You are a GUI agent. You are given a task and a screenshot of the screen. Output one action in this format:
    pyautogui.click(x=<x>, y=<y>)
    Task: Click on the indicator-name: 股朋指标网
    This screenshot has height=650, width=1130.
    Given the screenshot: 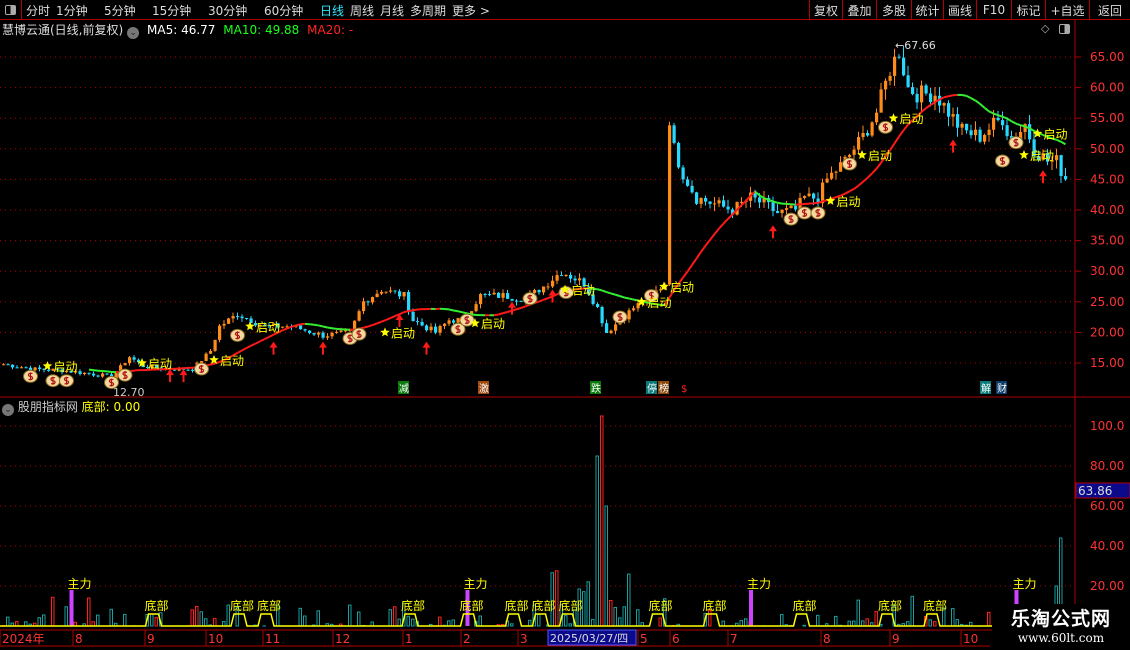 What is the action you would take?
    pyautogui.click(x=47, y=407)
    